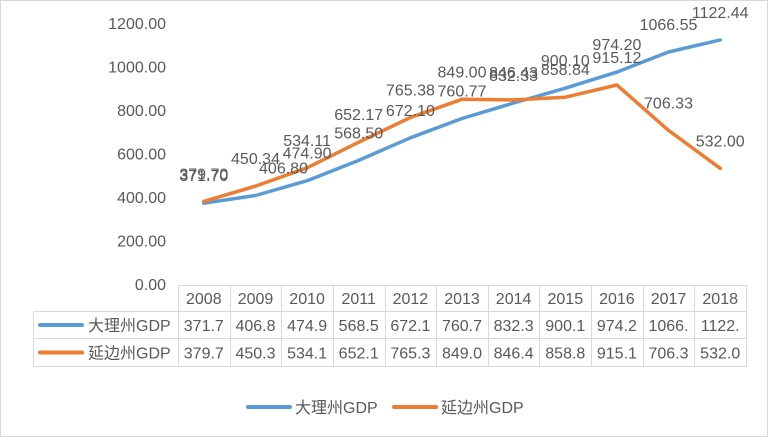 The height and width of the screenshot is (437, 768). What do you see at coordinates (462, 326) in the screenshot?
I see `table-cell: 760.7` at bounding box center [462, 326].